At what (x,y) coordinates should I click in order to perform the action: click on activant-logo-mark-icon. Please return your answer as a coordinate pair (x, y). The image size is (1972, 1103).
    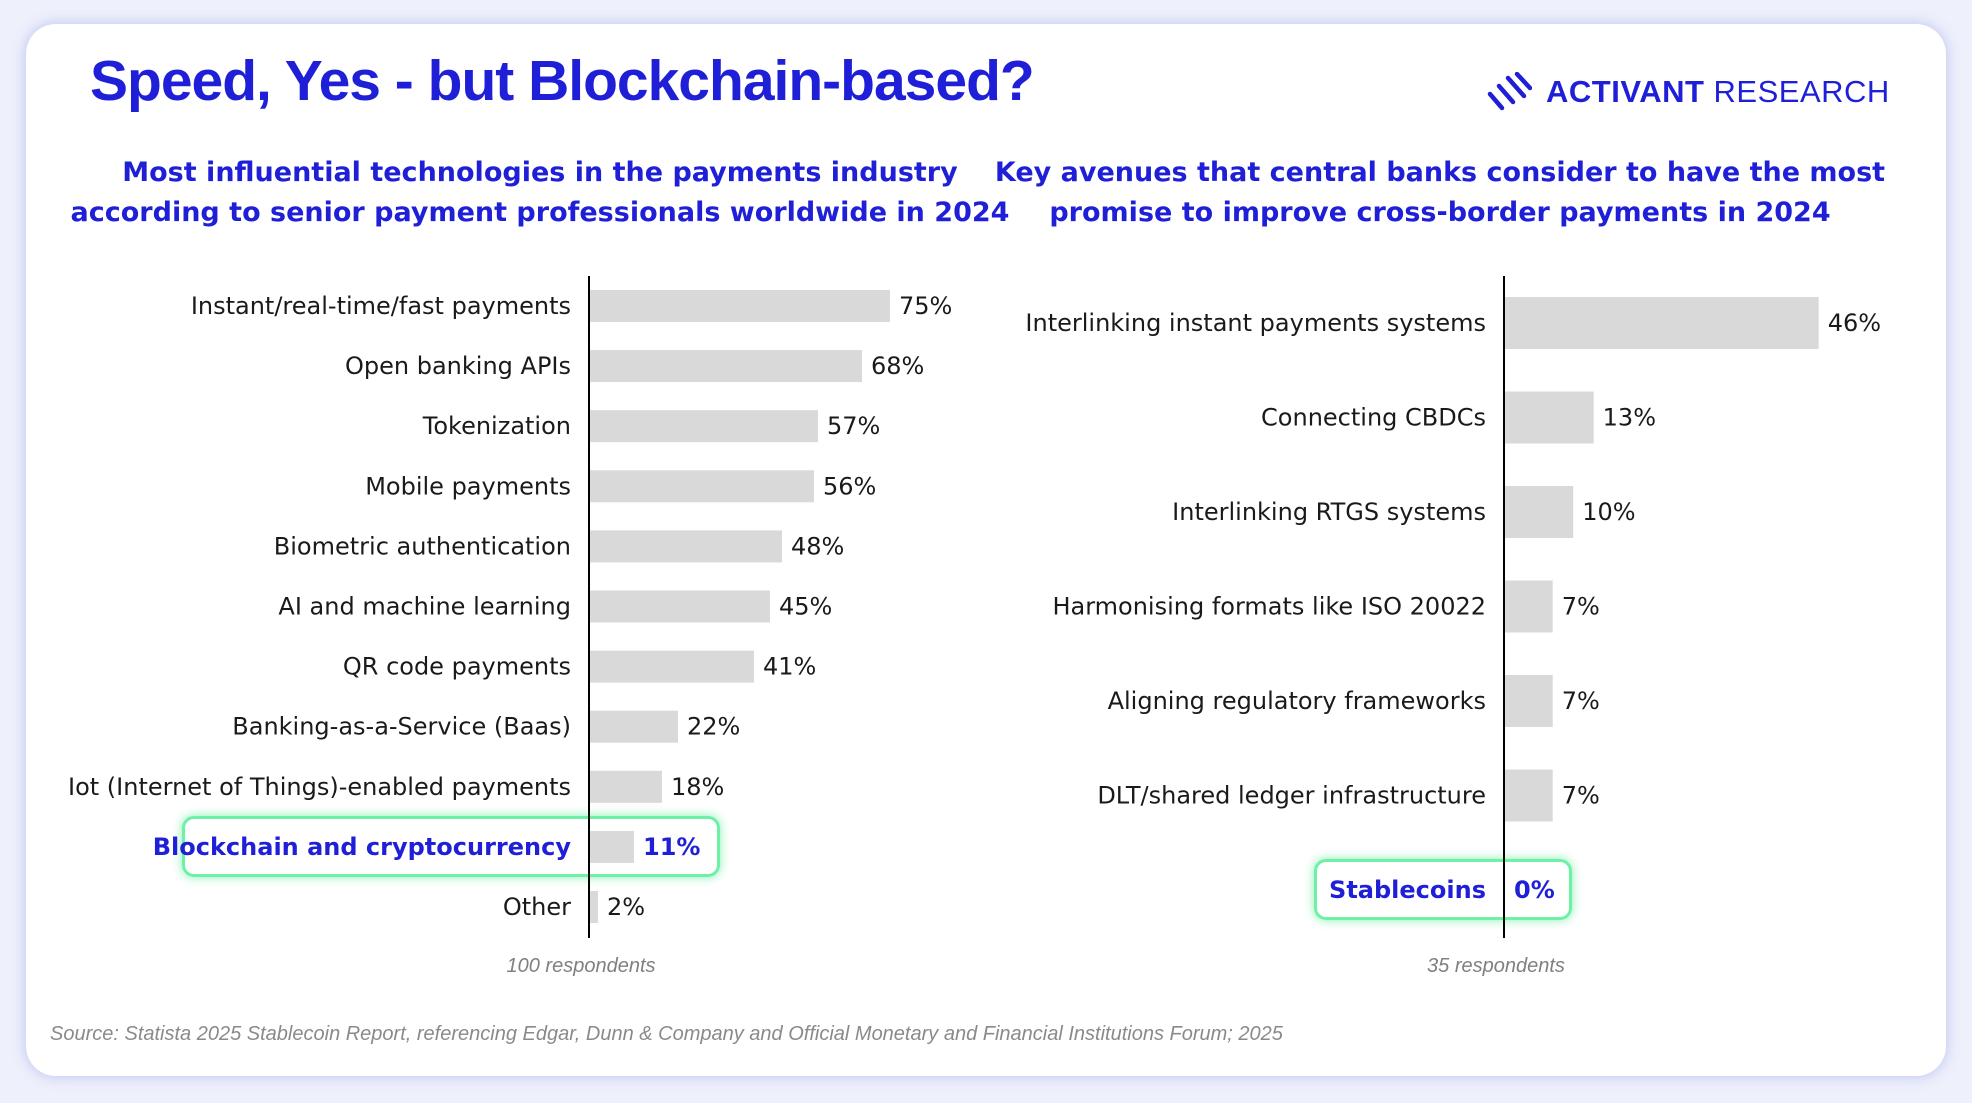
    Looking at the image, I should click on (1509, 91).